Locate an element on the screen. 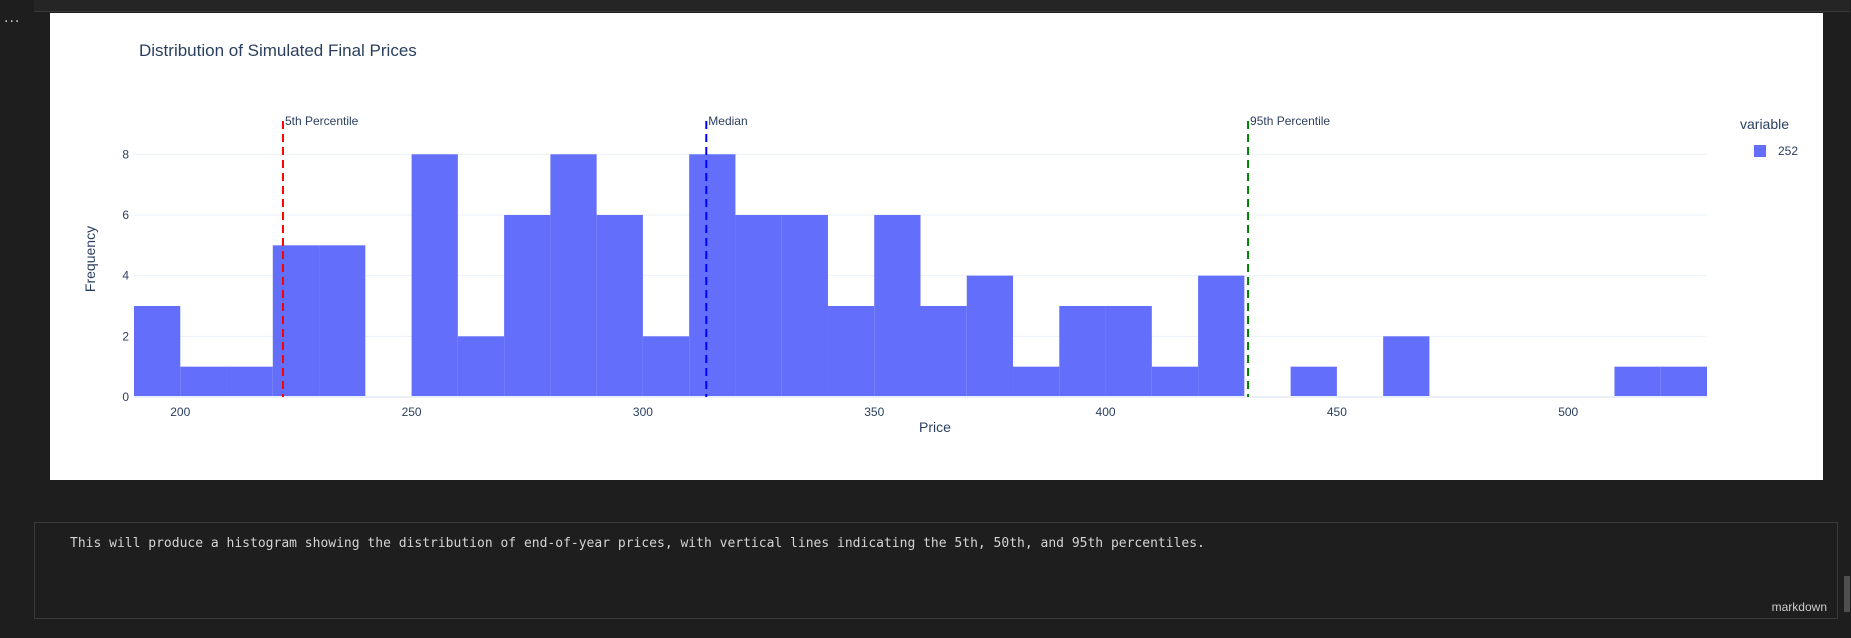 This screenshot has height=638, width=1851. previous-cell-edge is located at coordinates (942, 6).